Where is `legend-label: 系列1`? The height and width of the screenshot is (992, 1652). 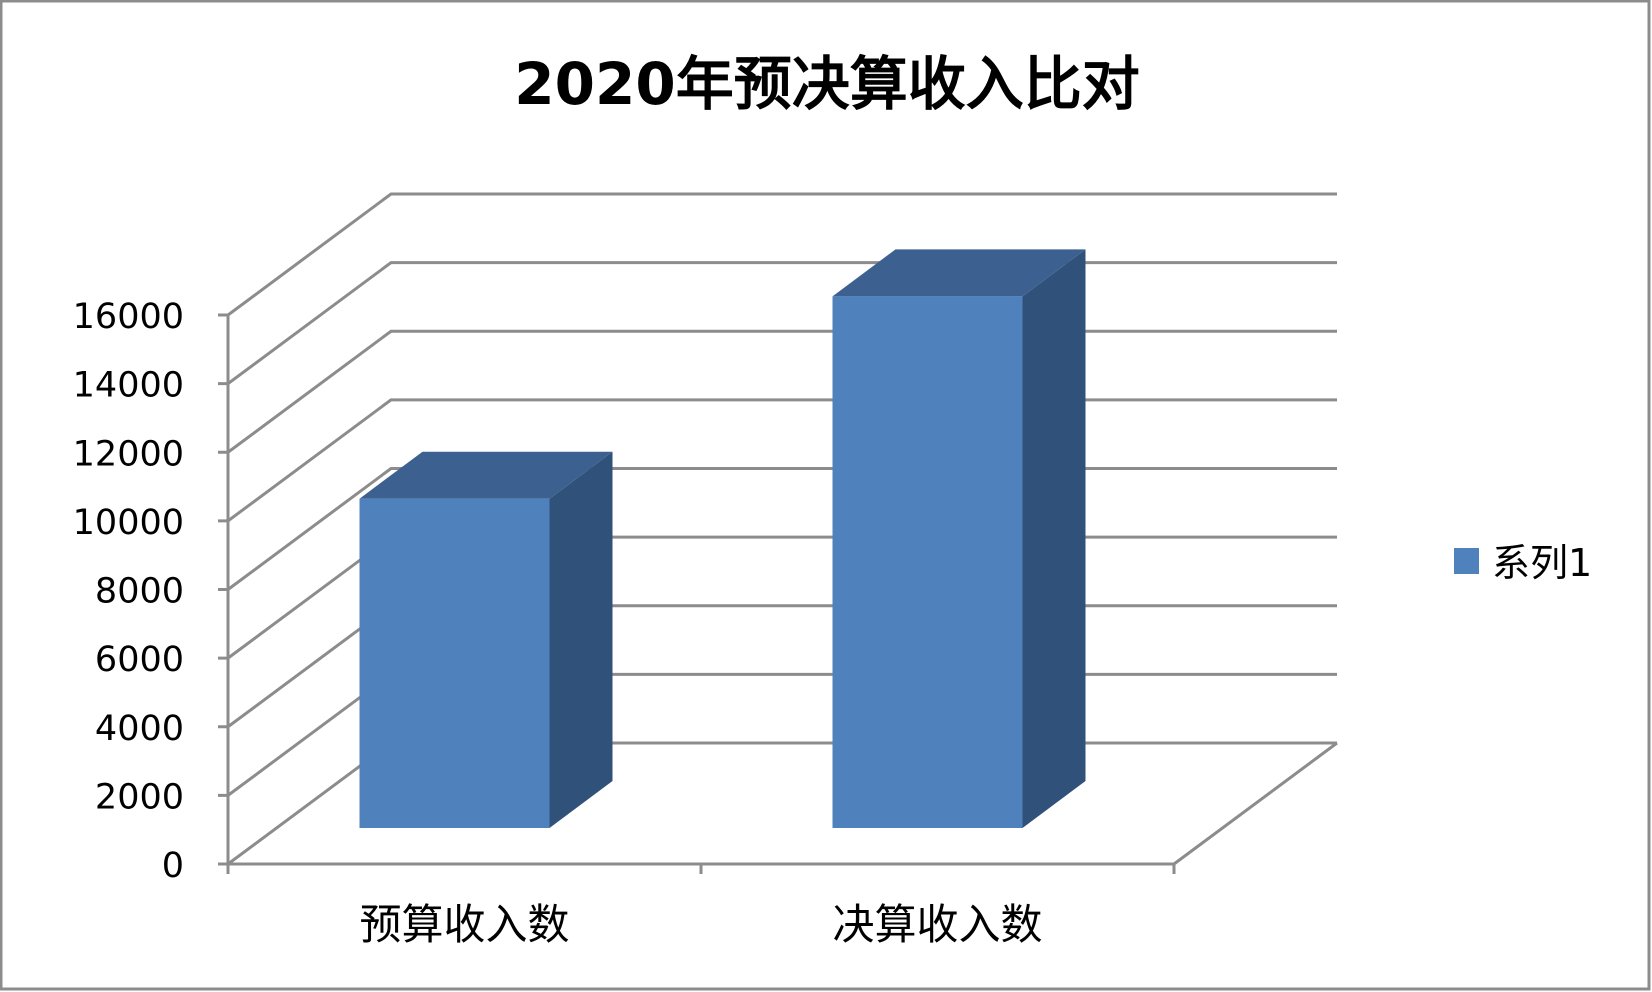 legend-label: 系列1 is located at coordinates (1542, 563).